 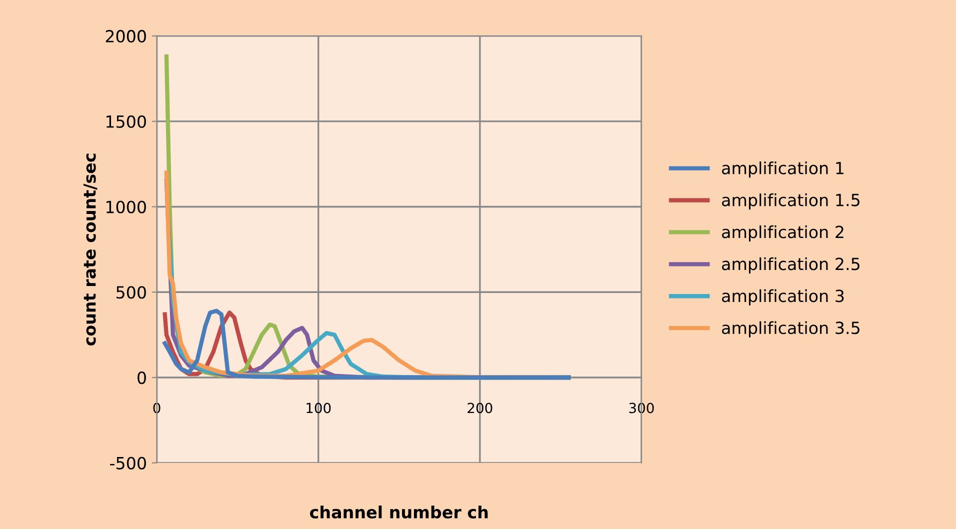 I want to click on x-axis-title: channel number ch, so click(x=399, y=512).